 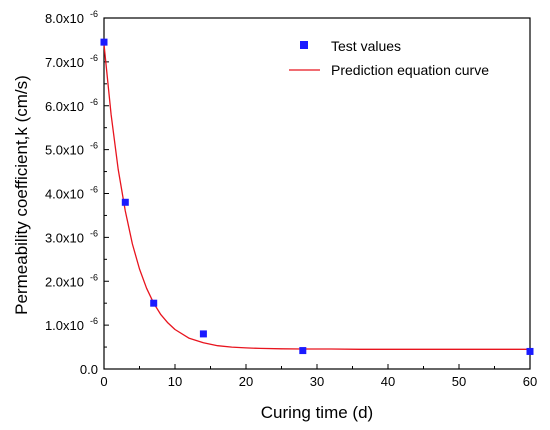 I want to click on y-axis-title: Permeability coefficient,k (cm/s), so click(x=21, y=195).